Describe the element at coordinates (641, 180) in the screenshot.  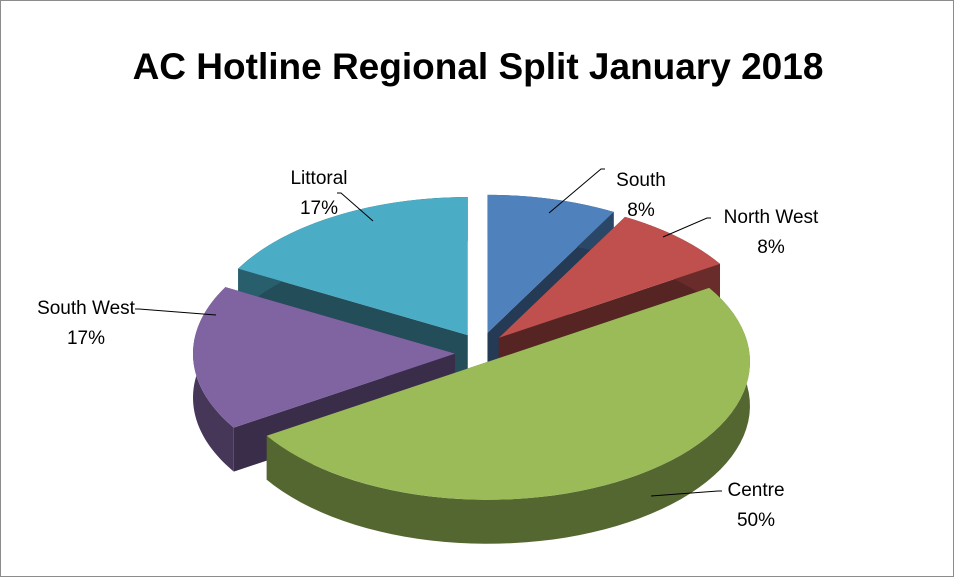
I see `data-label-name: South` at that location.